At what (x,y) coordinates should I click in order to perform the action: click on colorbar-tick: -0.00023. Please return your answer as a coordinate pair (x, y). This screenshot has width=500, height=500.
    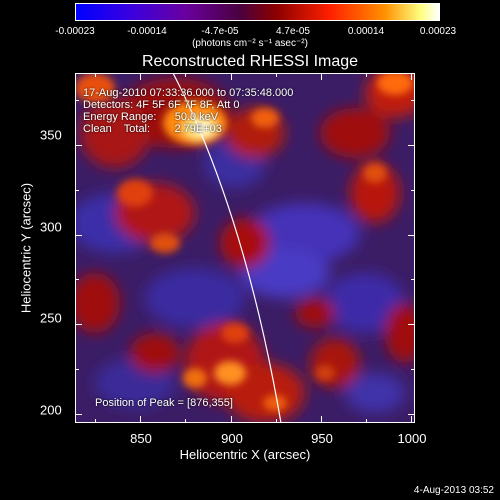
    Looking at the image, I should click on (75, 31).